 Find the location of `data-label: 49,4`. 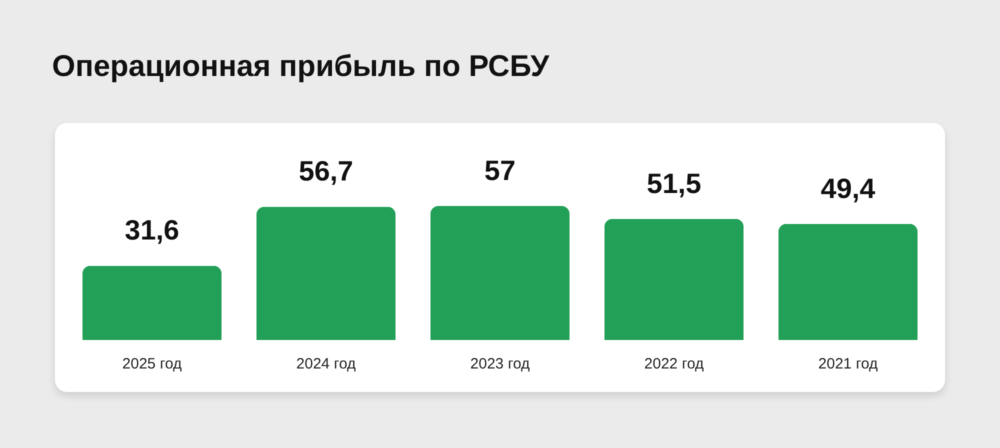

data-label: 49,4 is located at coordinates (848, 188).